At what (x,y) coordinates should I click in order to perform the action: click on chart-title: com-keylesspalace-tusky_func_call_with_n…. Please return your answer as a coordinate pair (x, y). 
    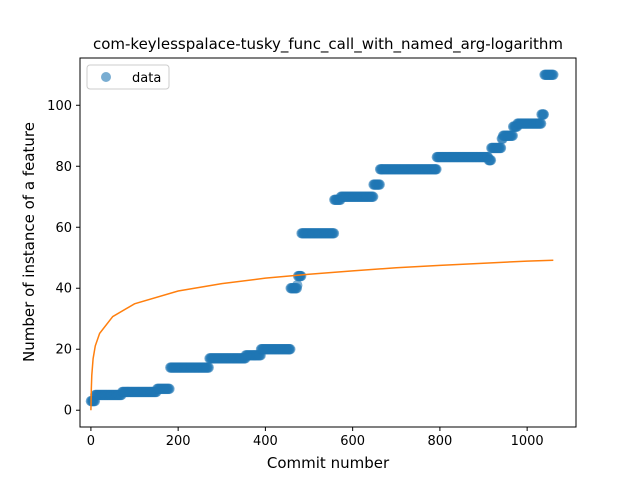
    Looking at the image, I should click on (328, 44).